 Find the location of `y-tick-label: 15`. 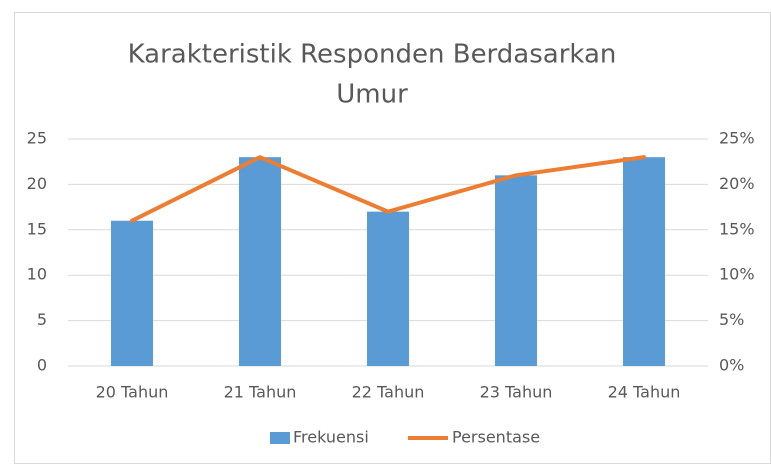

y-tick-label: 15 is located at coordinates (37, 228).